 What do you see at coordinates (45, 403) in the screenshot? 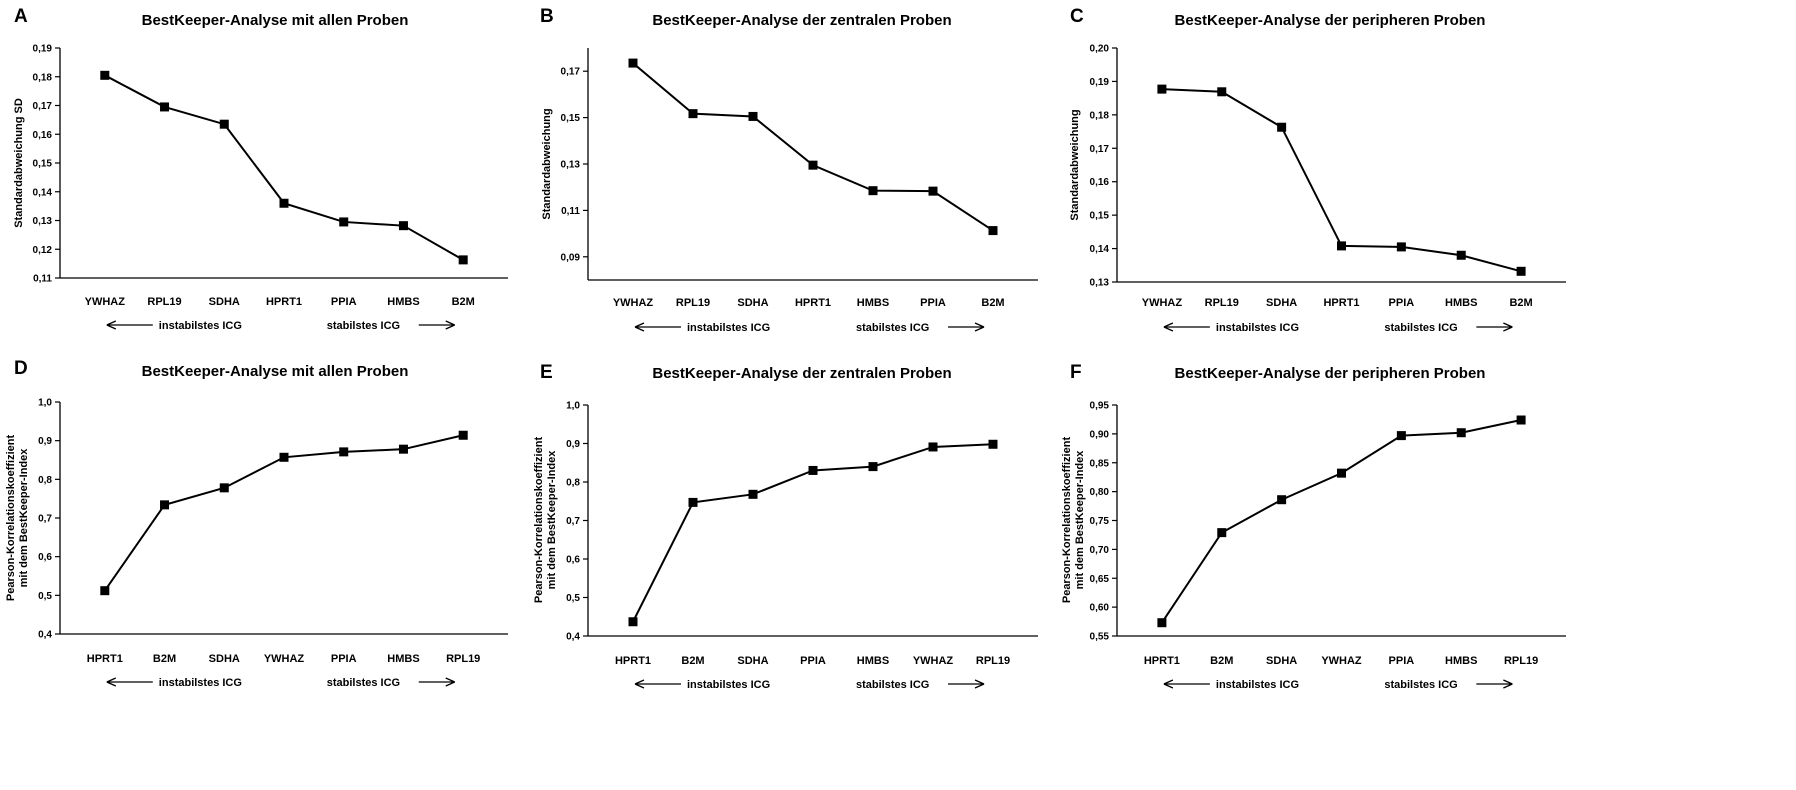
I see `y-tick-label: 1,0` at bounding box center [45, 403].